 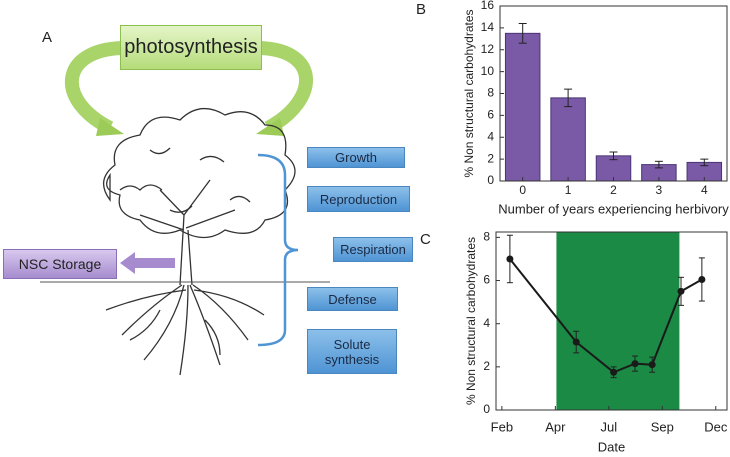 I want to click on bracket, so click(x=278, y=250).